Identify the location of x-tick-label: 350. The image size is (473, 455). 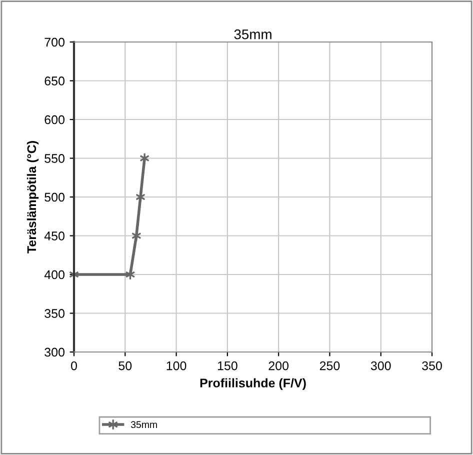
(432, 365).